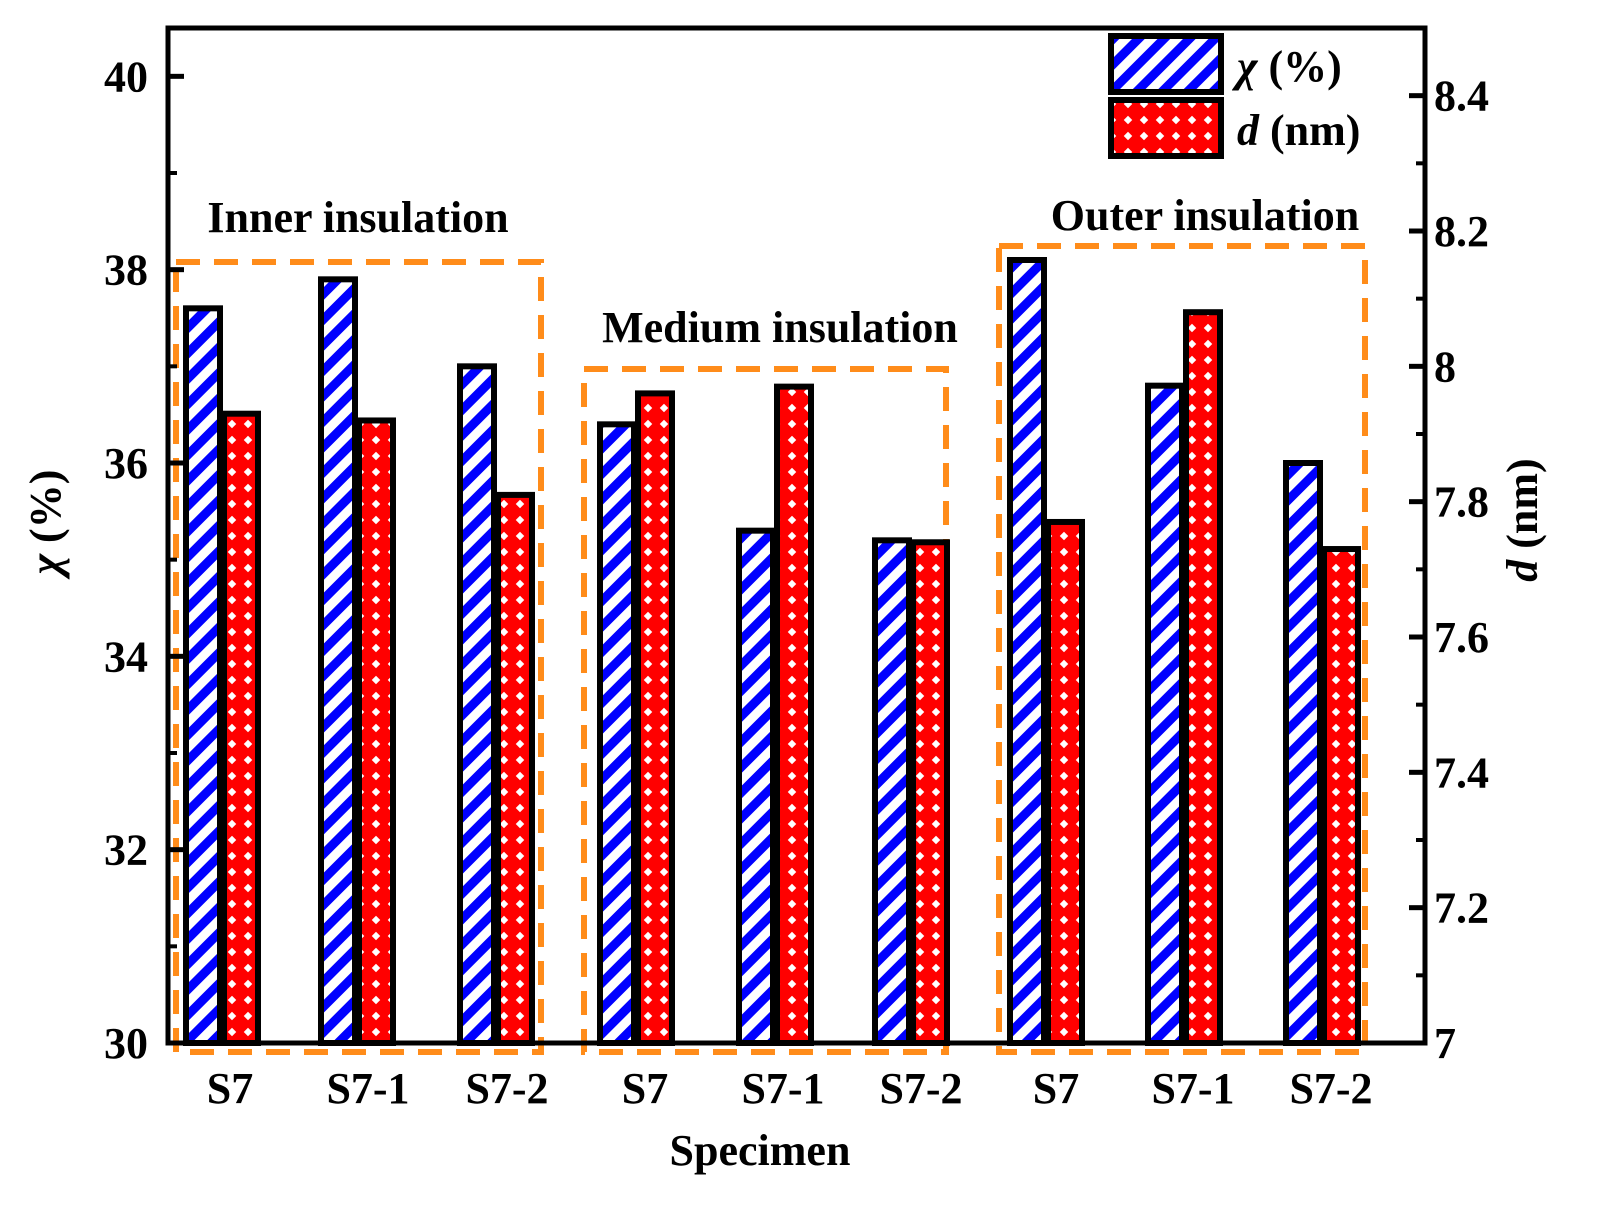 The width and height of the screenshot is (1597, 1220). What do you see at coordinates (782, 1088) in the screenshot?
I see `x-tick-label-5: S7-1` at bounding box center [782, 1088].